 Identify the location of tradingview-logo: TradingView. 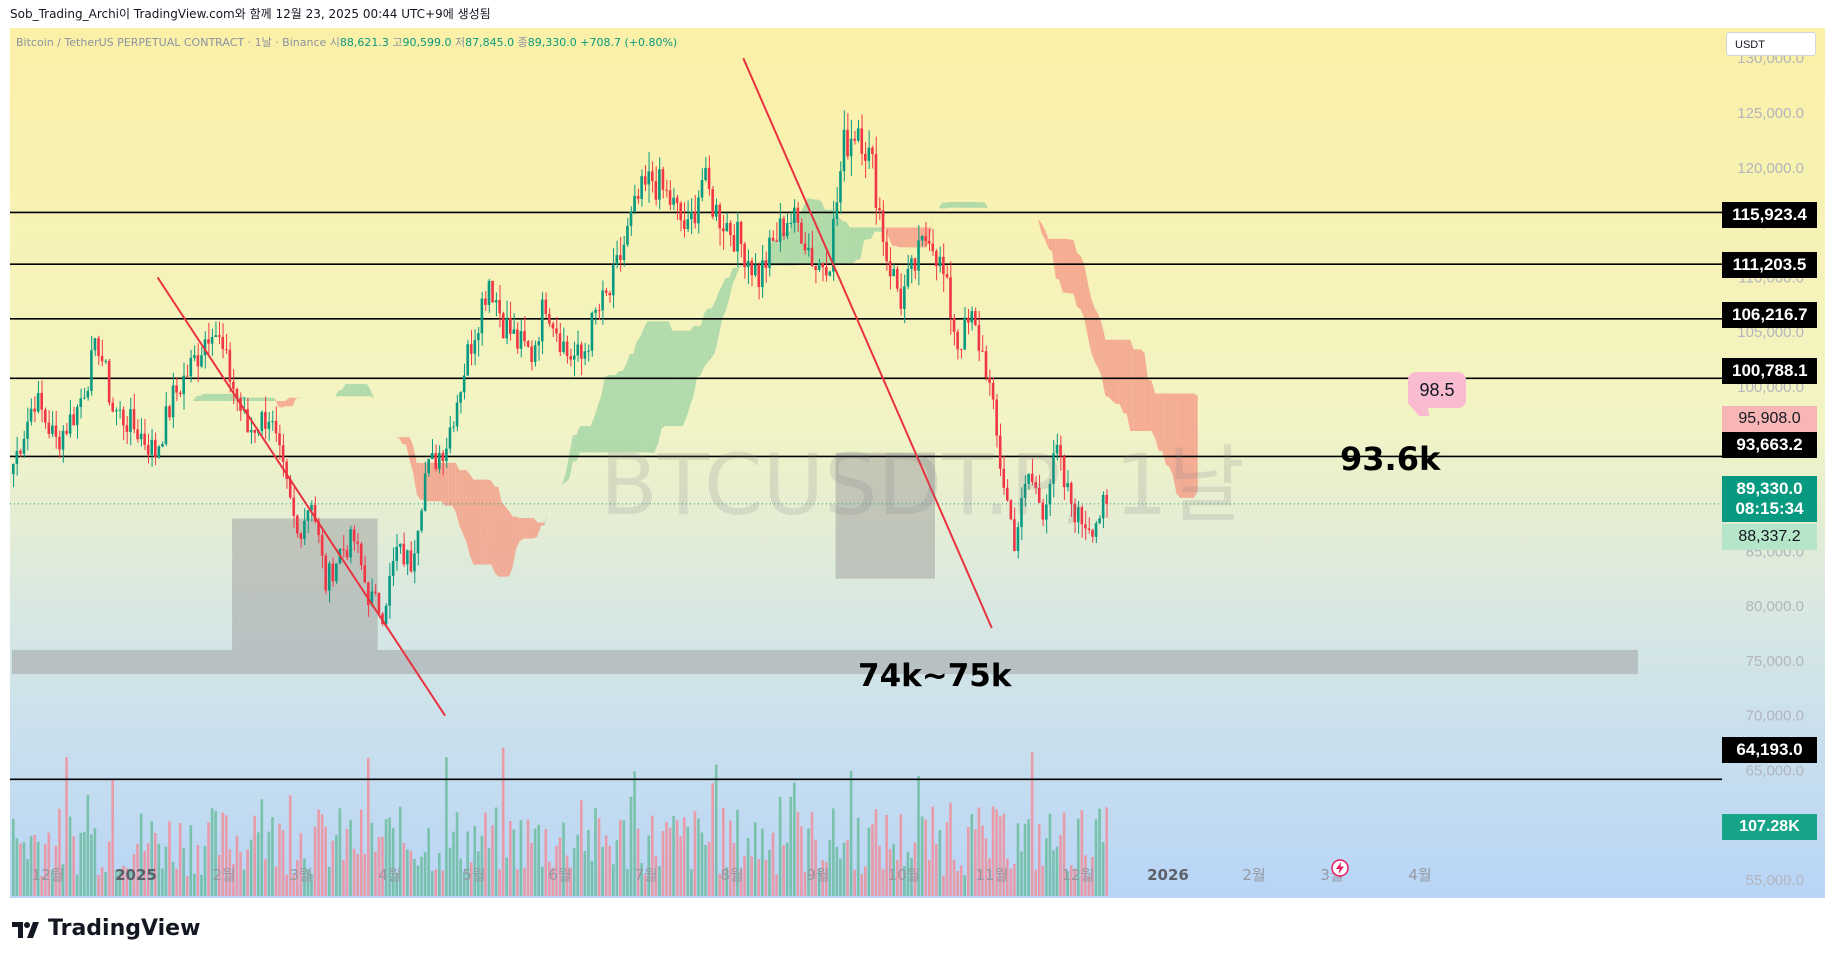
(106, 928).